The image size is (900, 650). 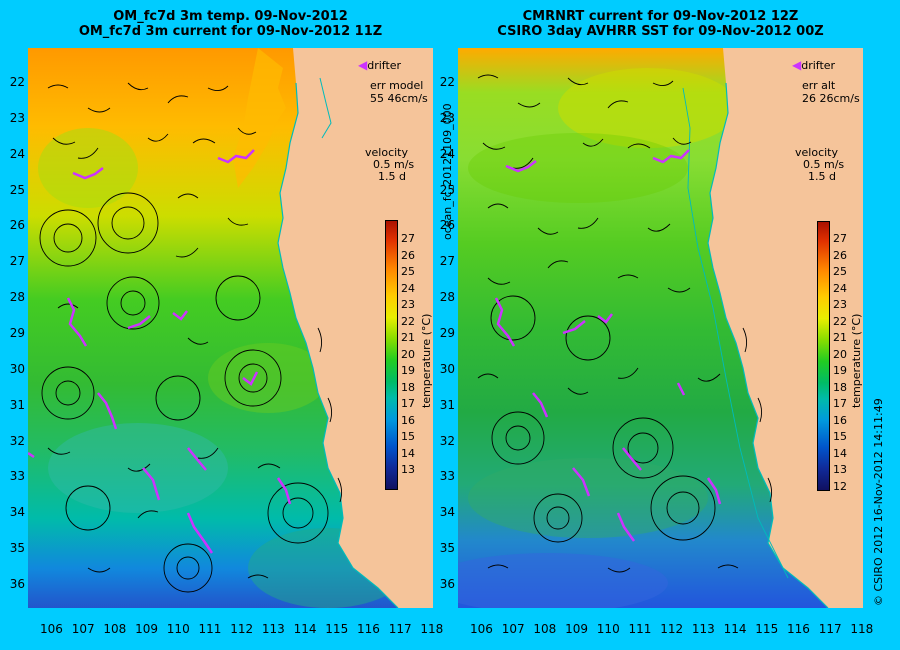 I want to click on left-velocity-label: velocity, so click(x=386, y=152).